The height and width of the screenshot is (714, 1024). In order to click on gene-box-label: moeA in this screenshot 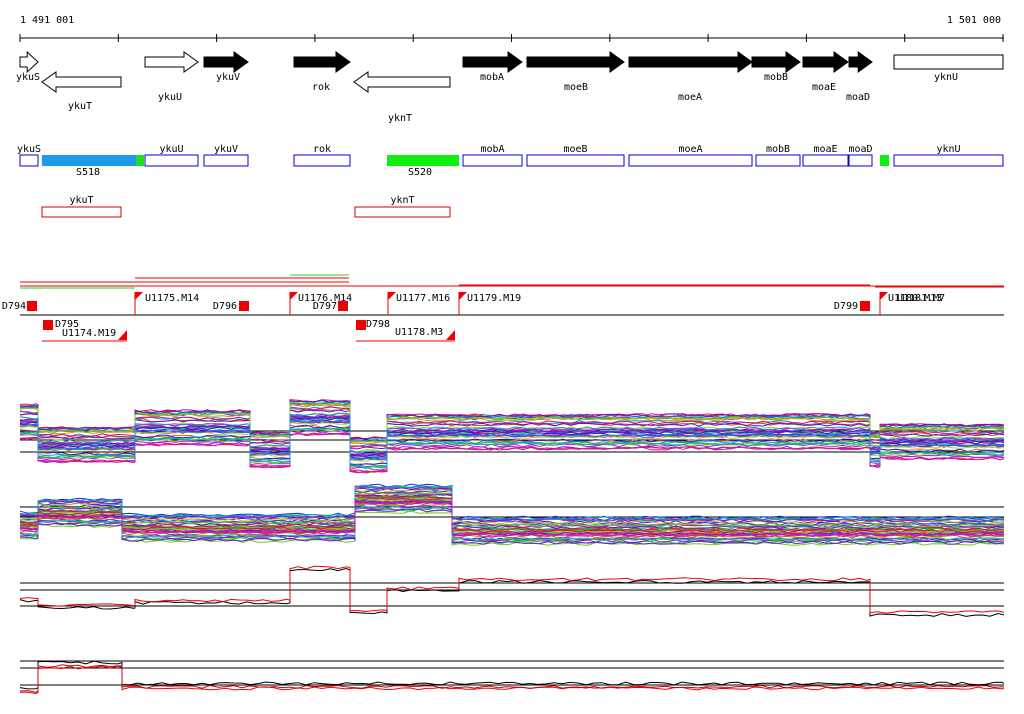, I will do `click(690, 149)`.